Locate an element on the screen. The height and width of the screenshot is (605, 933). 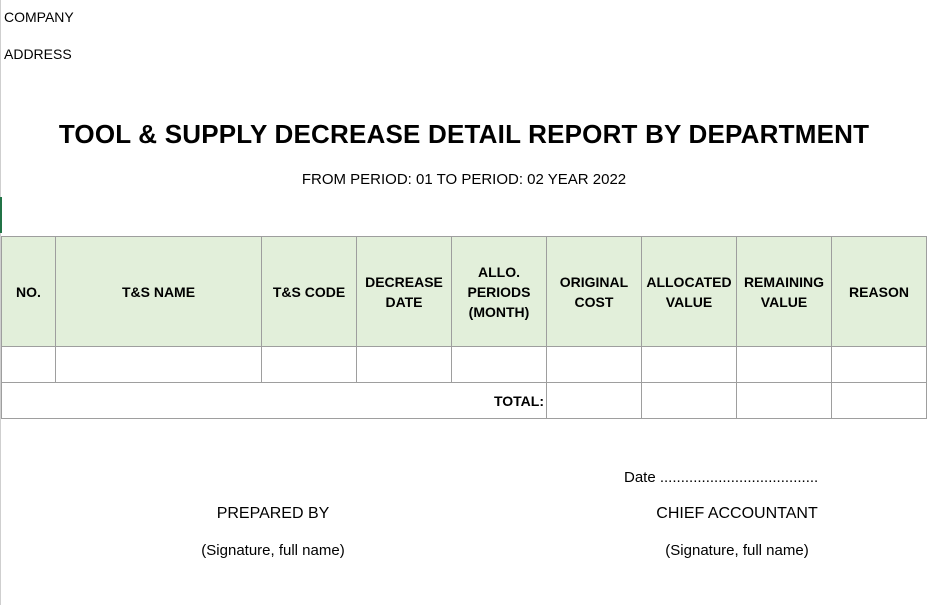
column-header-ts-code: T&S CODE is located at coordinates (309, 291).